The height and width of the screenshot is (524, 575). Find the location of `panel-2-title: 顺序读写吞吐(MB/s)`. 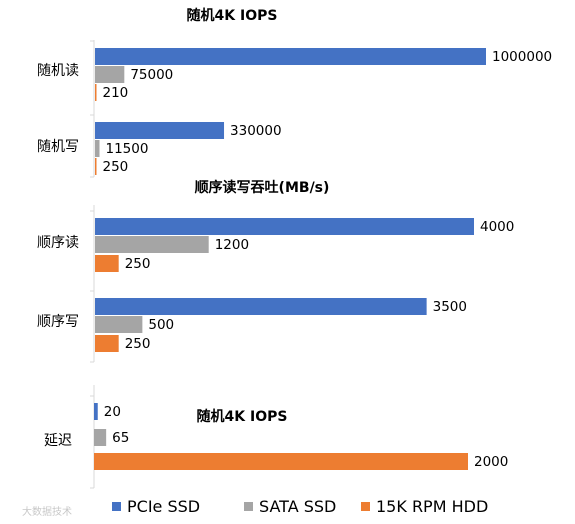

panel-2-title: 顺序读写吞吐(MB/s) is located at coordinates (262, 187).